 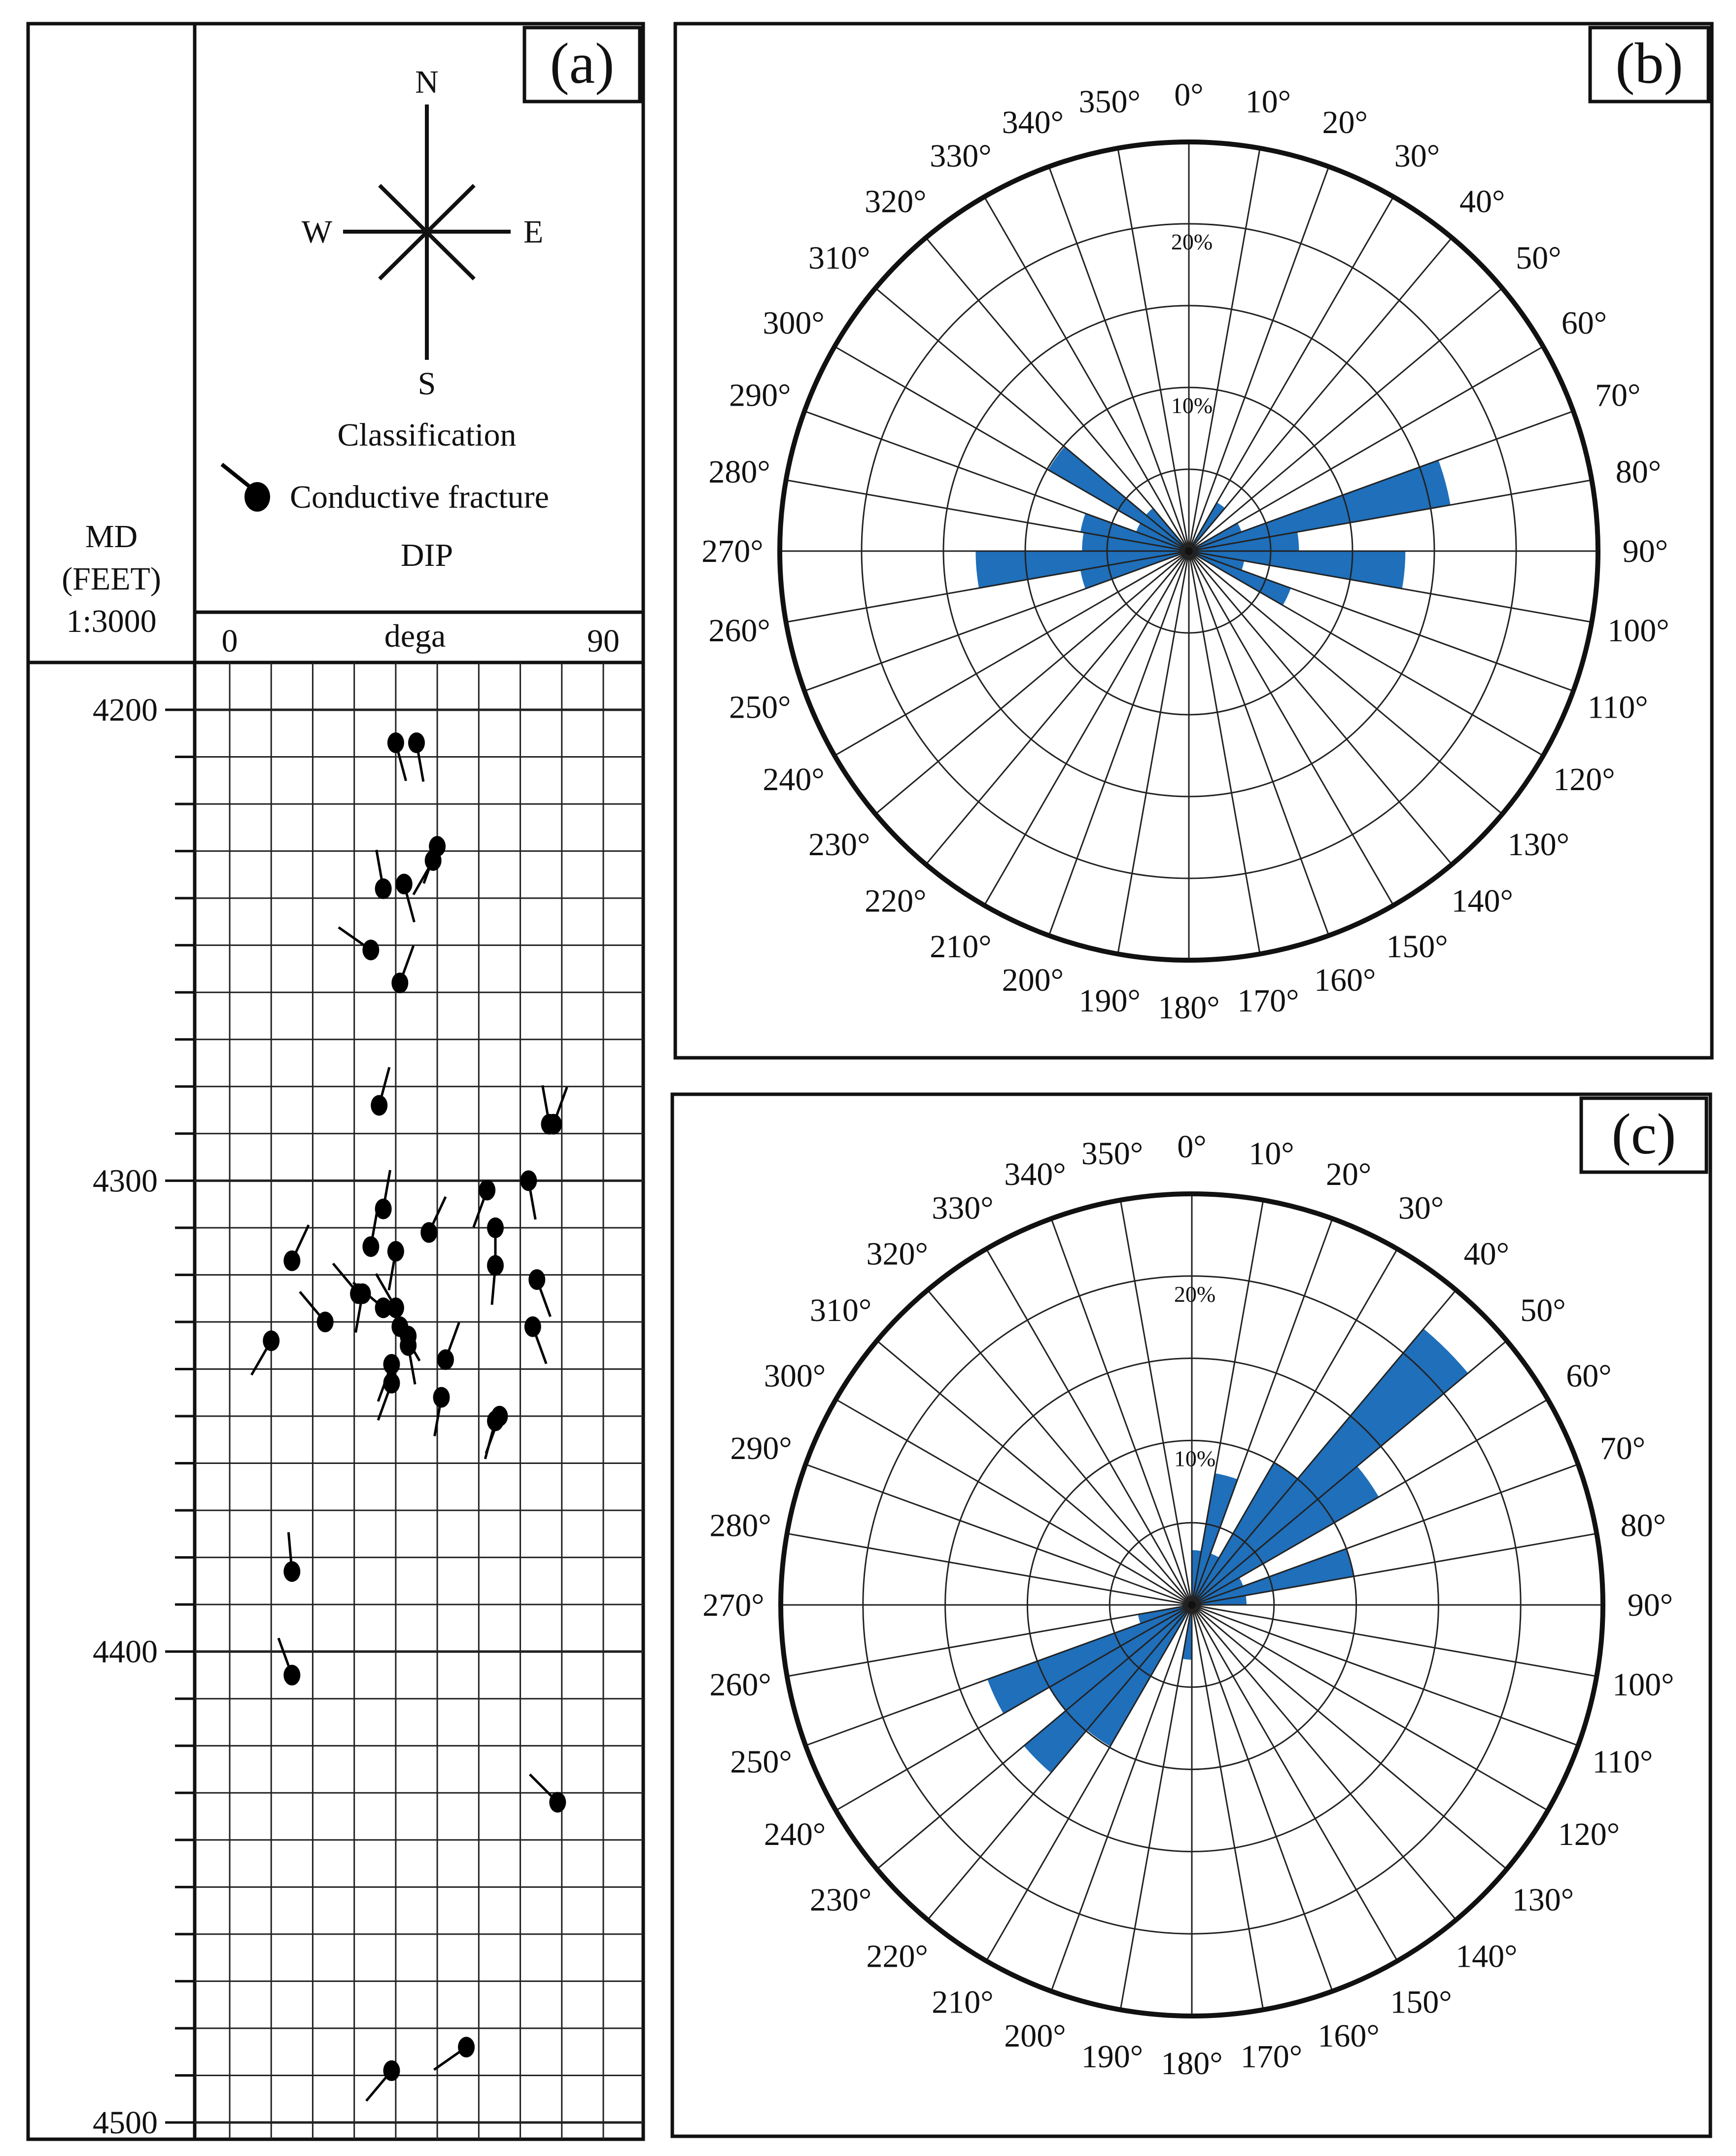 What do you see at coordinates (126, 710) in the screenshot?
I see `depth-tick-label: 4200` at bounding box center [126, 710].